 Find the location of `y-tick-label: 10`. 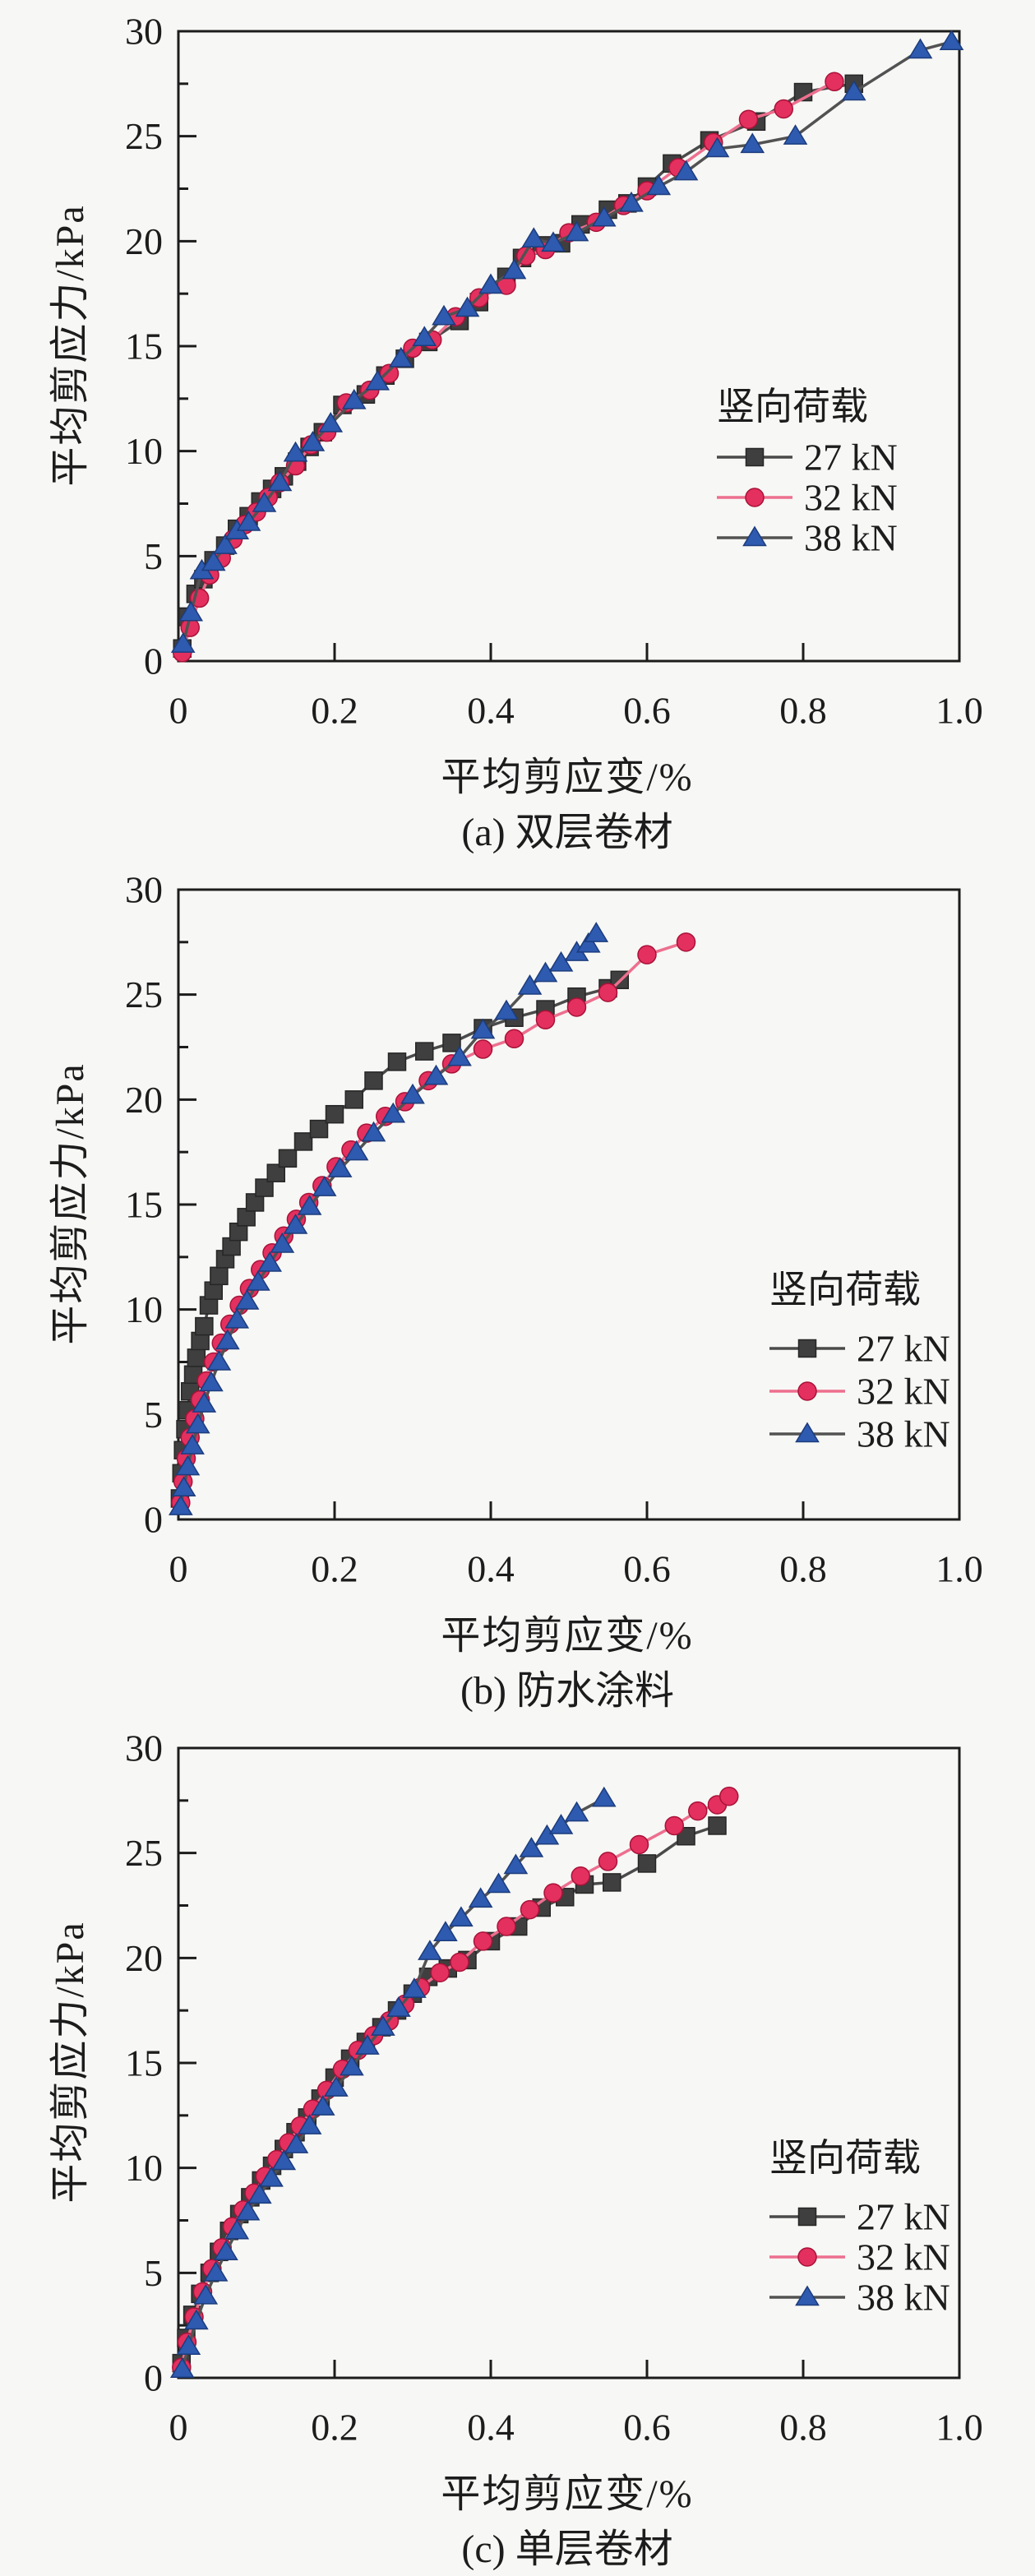

y-tick-label: 10 is located at coordinates (144, 1309).